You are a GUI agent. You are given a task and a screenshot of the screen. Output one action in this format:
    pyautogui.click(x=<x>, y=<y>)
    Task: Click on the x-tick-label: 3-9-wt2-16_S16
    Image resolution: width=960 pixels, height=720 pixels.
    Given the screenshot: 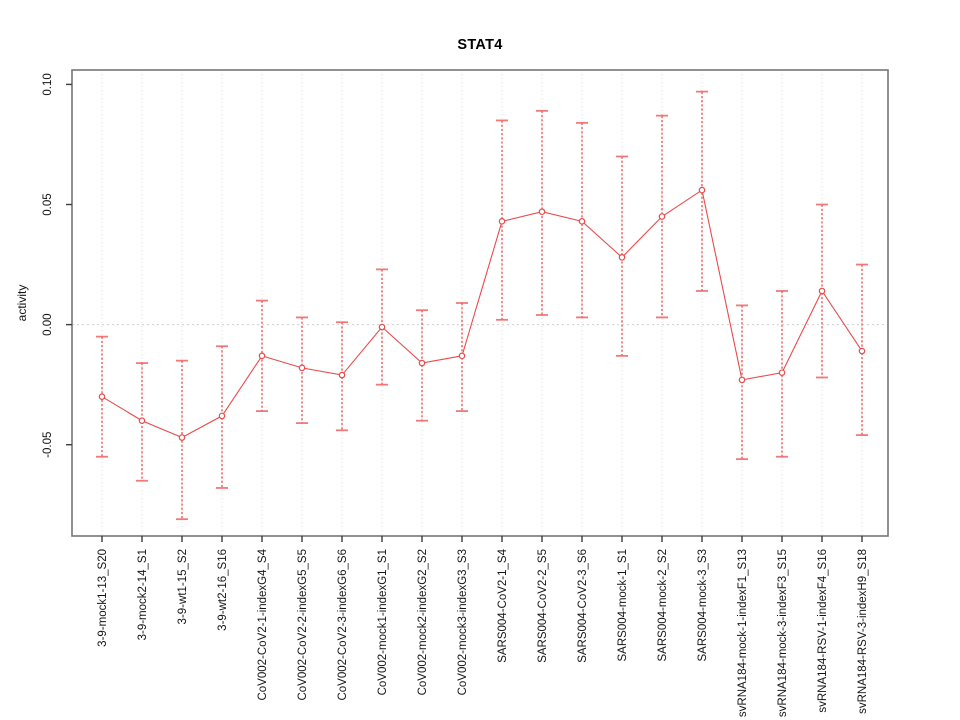 What is the action you would take?
    pyautogui.click(x=223, y=590)
    